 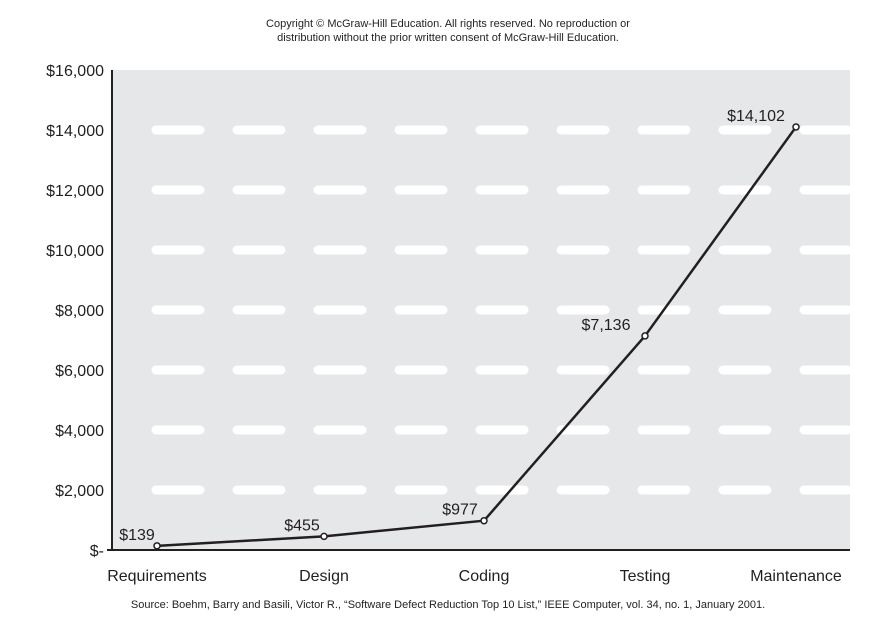 What do you see at coordinates (79, 311) in the screenshot?
I see `y-tick-label: $8,000` at bounding box center [79, 311].